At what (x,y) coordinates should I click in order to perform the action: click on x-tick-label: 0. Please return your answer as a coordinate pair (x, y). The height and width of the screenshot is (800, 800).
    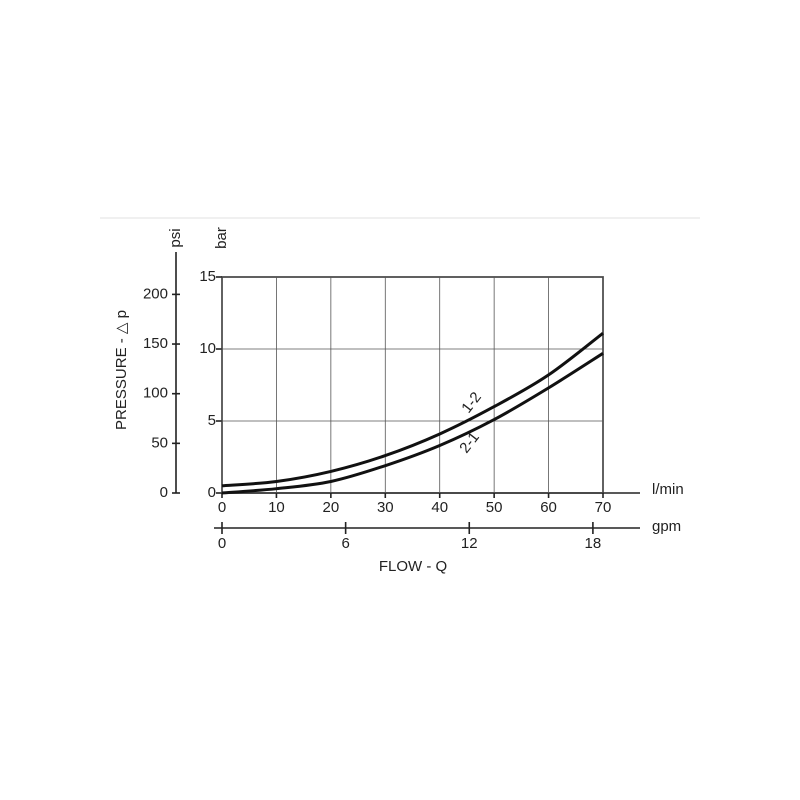
    Looking at the image, I should click on (222, 507).